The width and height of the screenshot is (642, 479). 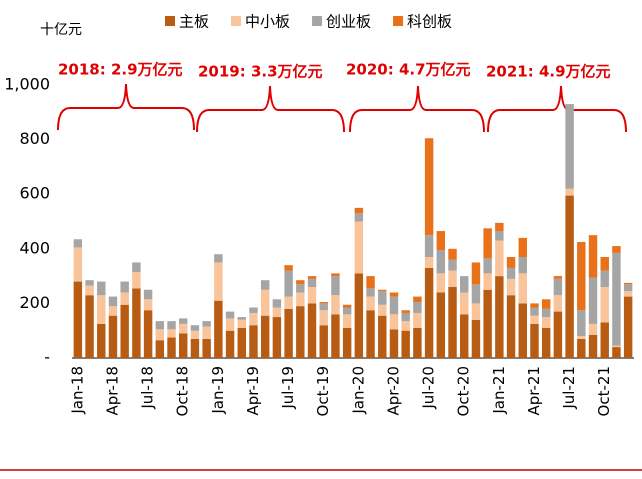 I want to click on unit-label: 十亿元, so click(x=61, y=30).